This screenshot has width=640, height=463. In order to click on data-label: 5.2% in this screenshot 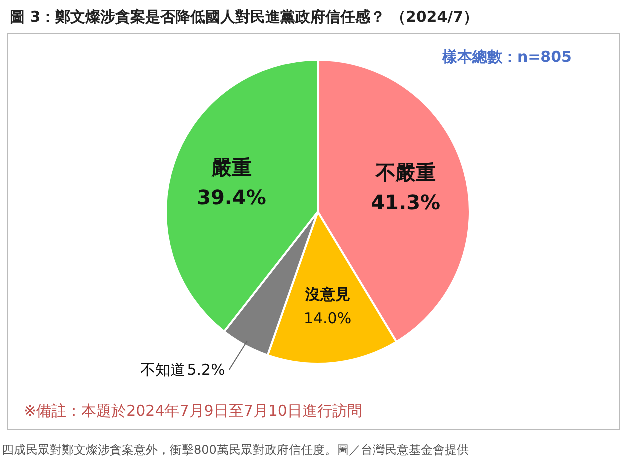, I will do `click(206, 369)`.